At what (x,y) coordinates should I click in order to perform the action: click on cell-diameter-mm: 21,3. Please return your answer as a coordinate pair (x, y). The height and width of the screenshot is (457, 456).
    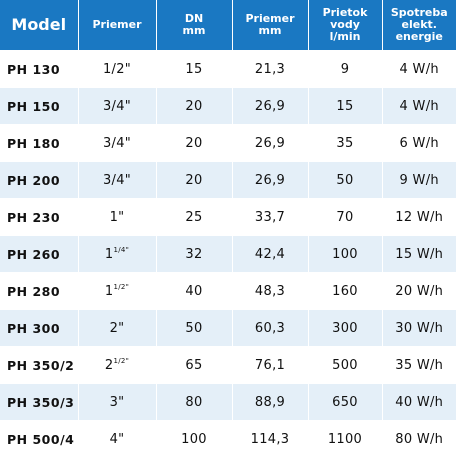
    Looking at the image, I should click on (270, 69).